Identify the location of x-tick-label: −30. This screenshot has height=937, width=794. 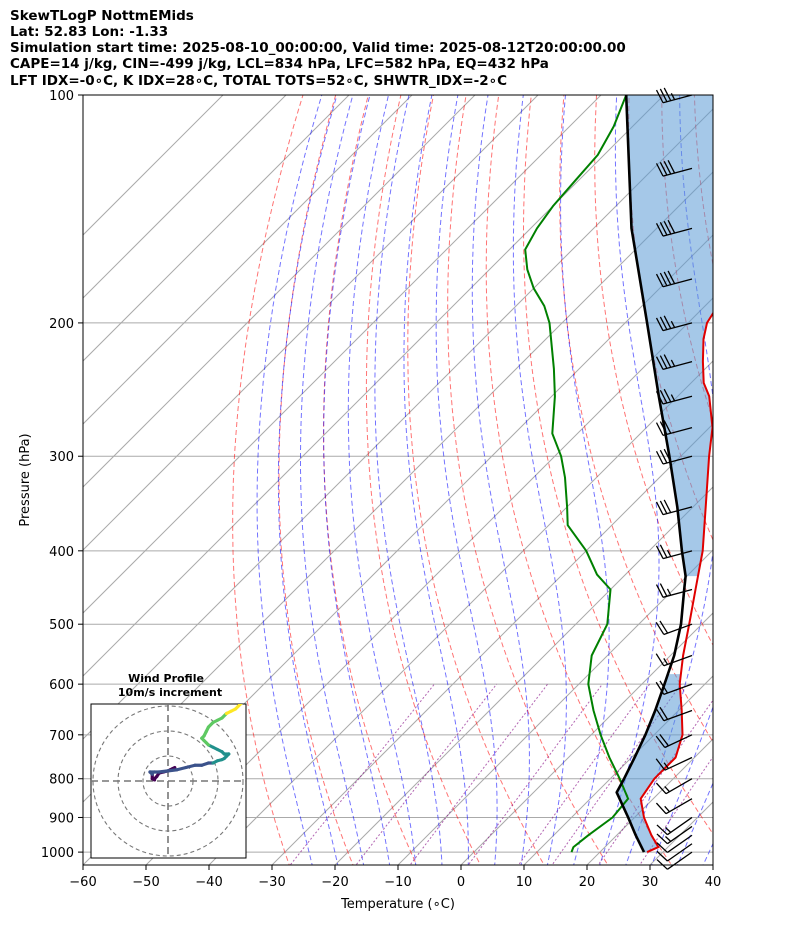
(271, 882).